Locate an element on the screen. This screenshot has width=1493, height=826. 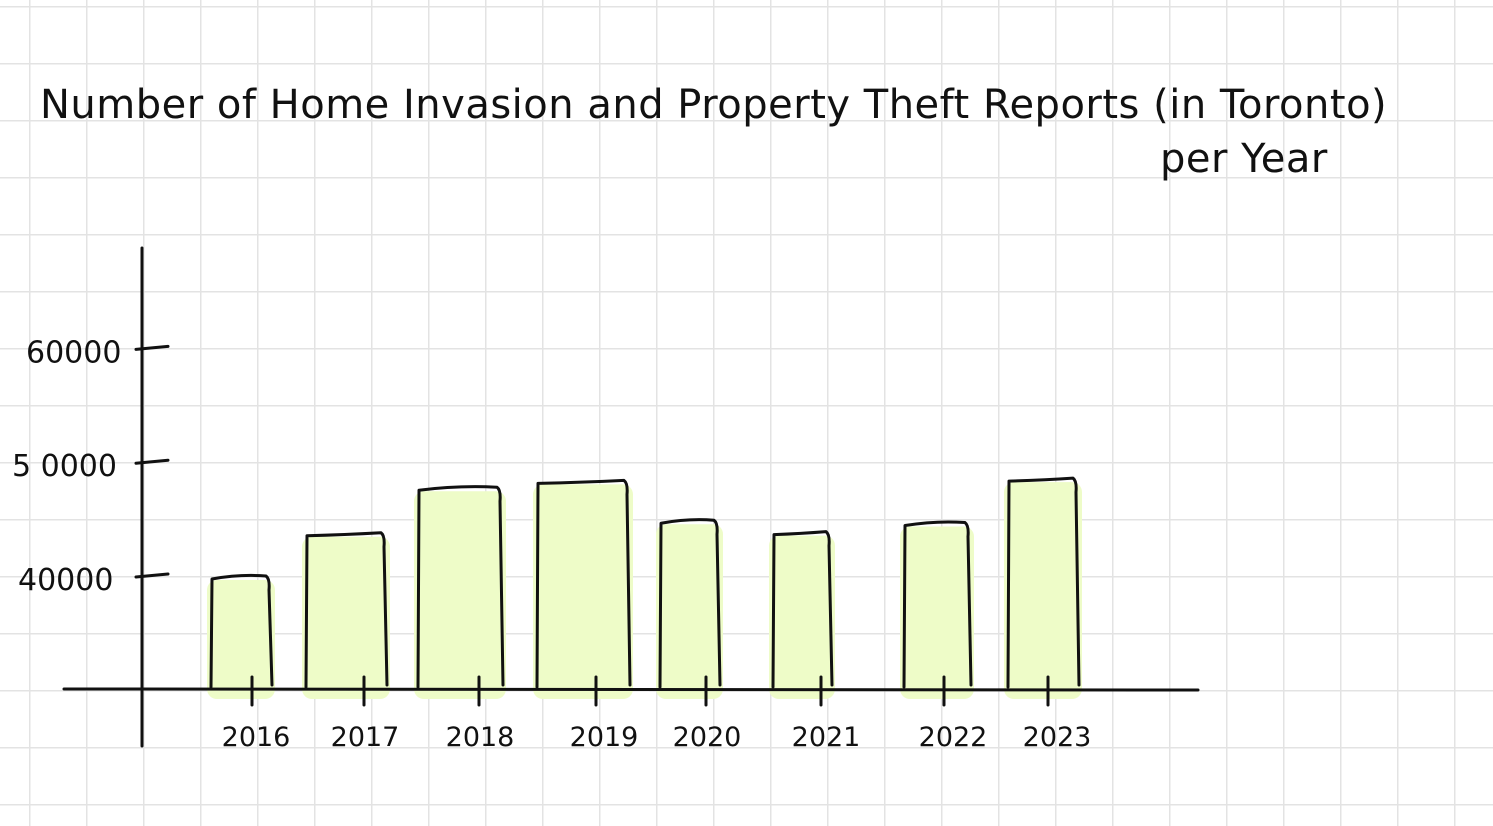
chart-subtitle: per Year is located at coordinates (1244, 159).